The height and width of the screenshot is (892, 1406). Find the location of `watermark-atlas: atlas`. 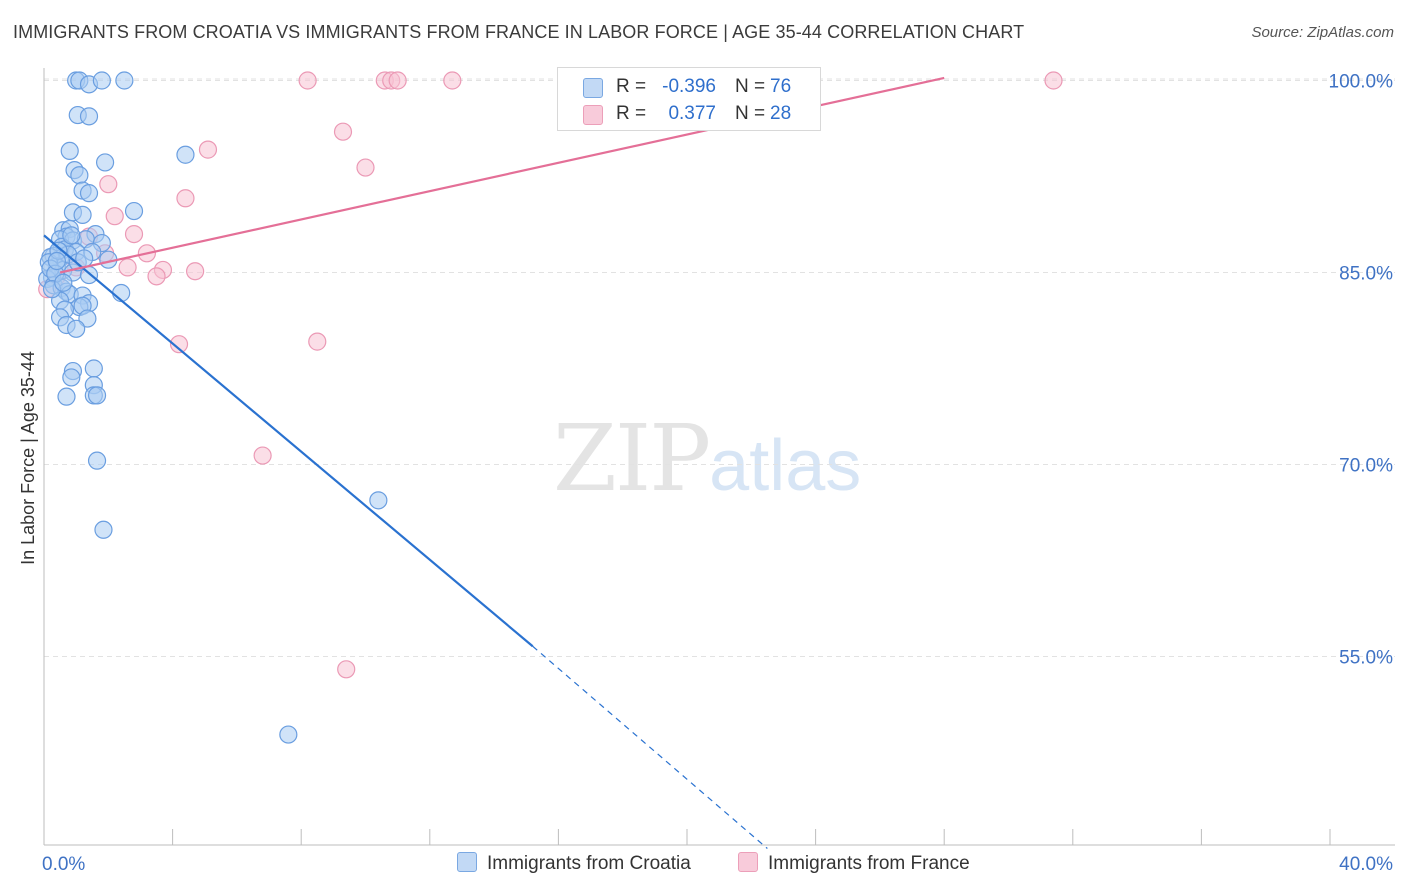

watermark-atlas: atlas is located at coordinates (785, 466).